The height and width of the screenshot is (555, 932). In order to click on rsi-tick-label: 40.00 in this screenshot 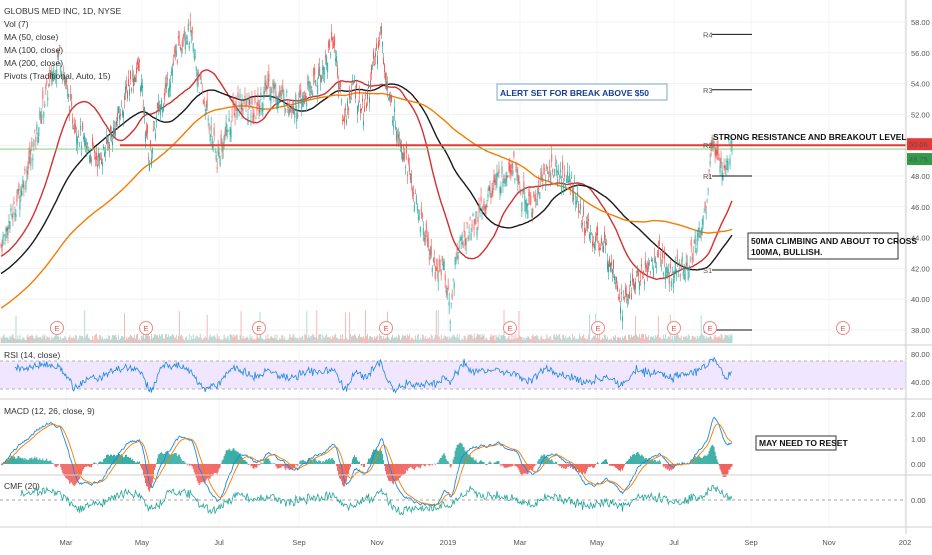, I will do `click(920, 382)`.